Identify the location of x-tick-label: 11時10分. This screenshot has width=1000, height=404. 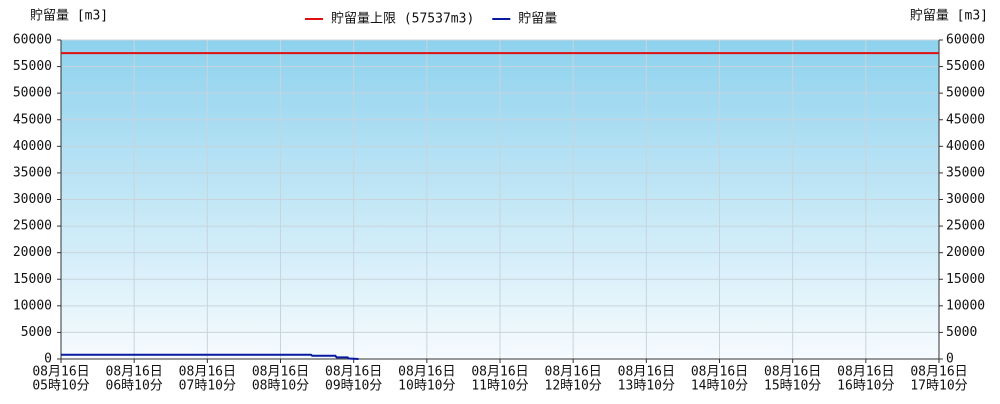
(499, 386).